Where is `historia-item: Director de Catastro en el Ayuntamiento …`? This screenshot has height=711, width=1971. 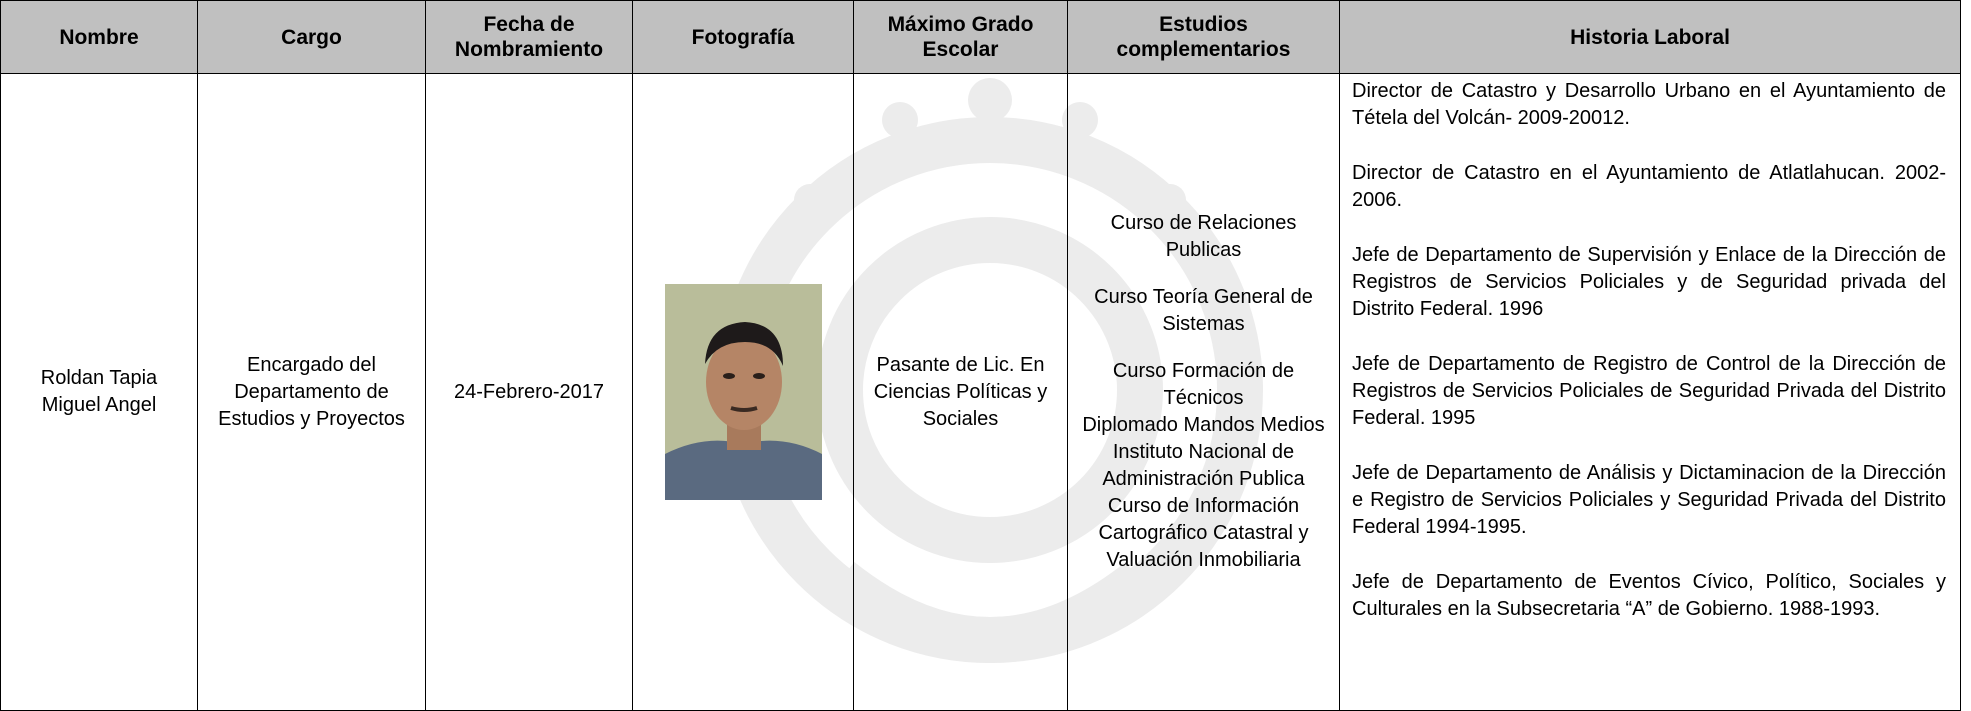 historia-item: Director de Catastro en el Ayuntamiento … is located at coordinates (1649, 186).